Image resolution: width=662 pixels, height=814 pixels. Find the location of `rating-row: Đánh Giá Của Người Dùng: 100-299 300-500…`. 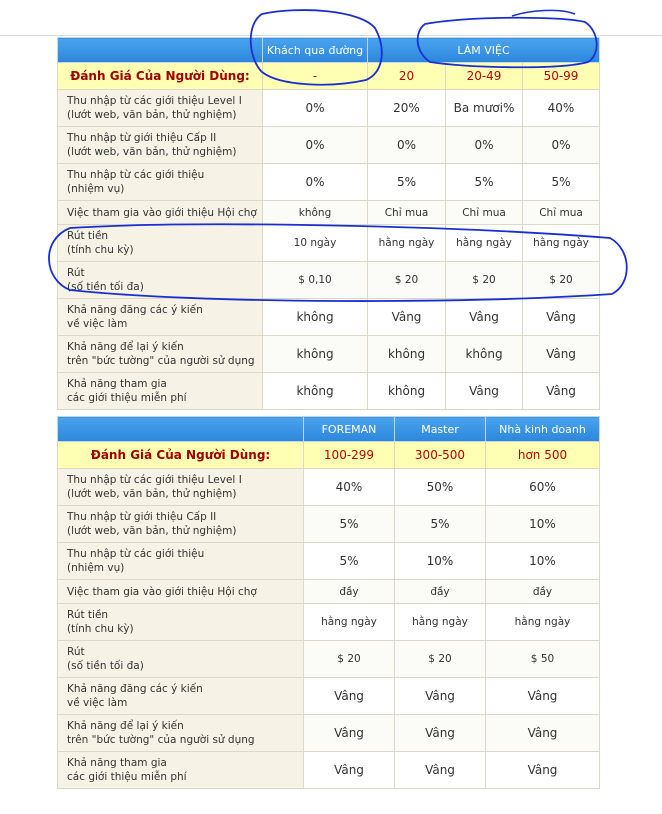

rating-row: Đánh Giá Của Người Dùng: 100-299 300-500… is located at coordinates (328, 455).